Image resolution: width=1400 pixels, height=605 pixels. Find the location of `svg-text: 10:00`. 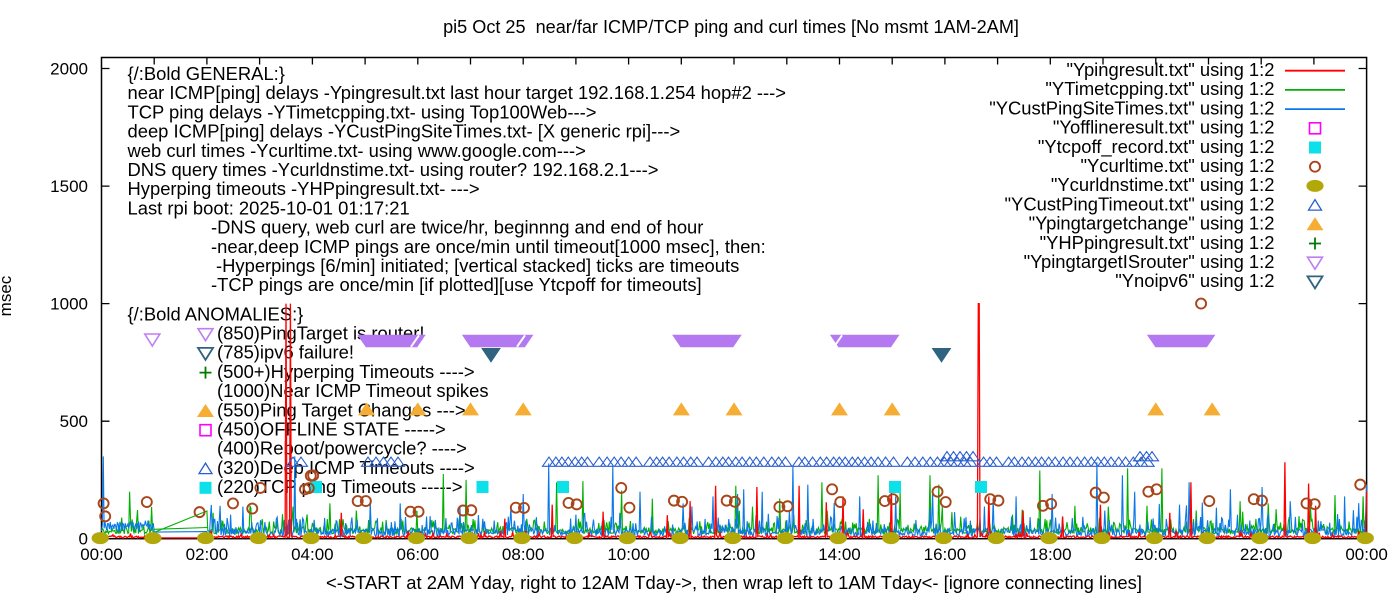

svg-text: 10:00 is located at coordinates (628, 554).